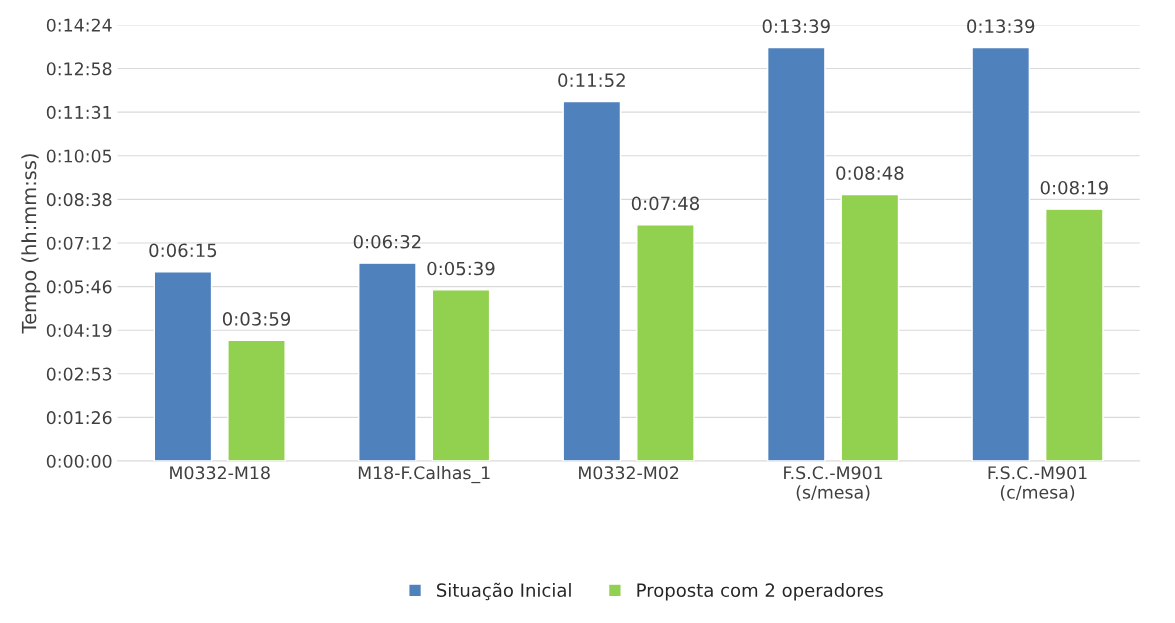 This screenshot has width=1175, height=623. Describe the element at coordinates (79, 200) in the screenshot. I see `y-tick-label: 0:08:38` at that location.